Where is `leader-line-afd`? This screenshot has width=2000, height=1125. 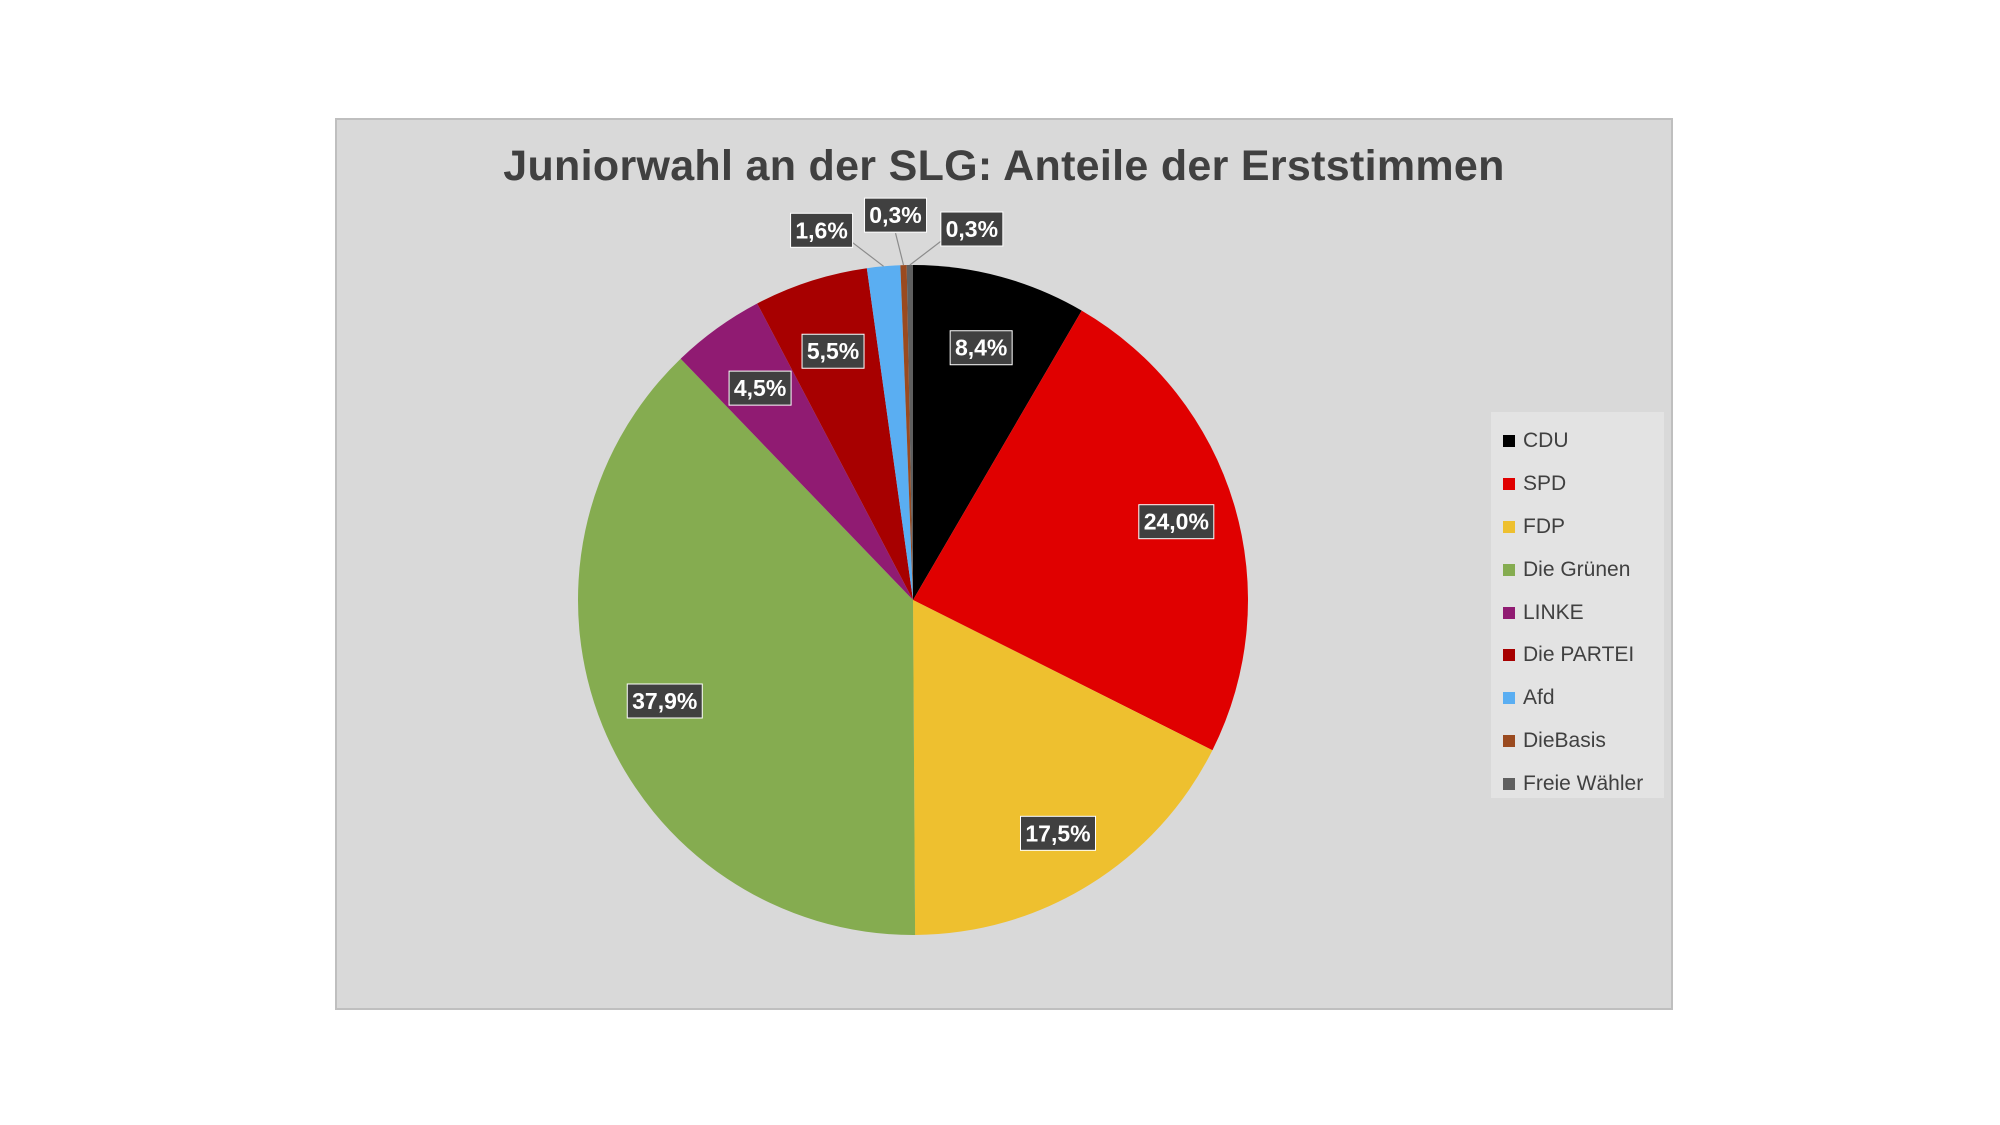 leader-line-afd is located at coordinates (866, 253).